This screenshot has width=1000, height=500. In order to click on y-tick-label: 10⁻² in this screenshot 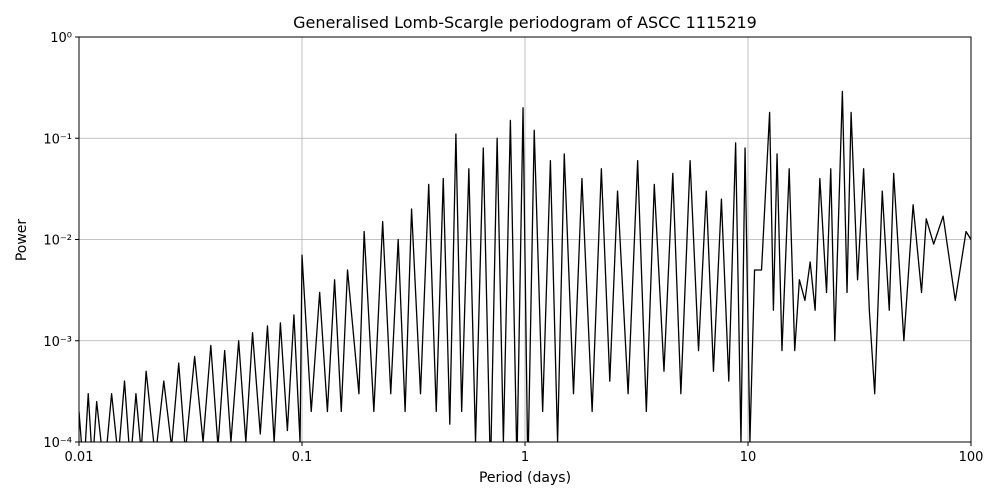, I will do `click(57, 241)`.